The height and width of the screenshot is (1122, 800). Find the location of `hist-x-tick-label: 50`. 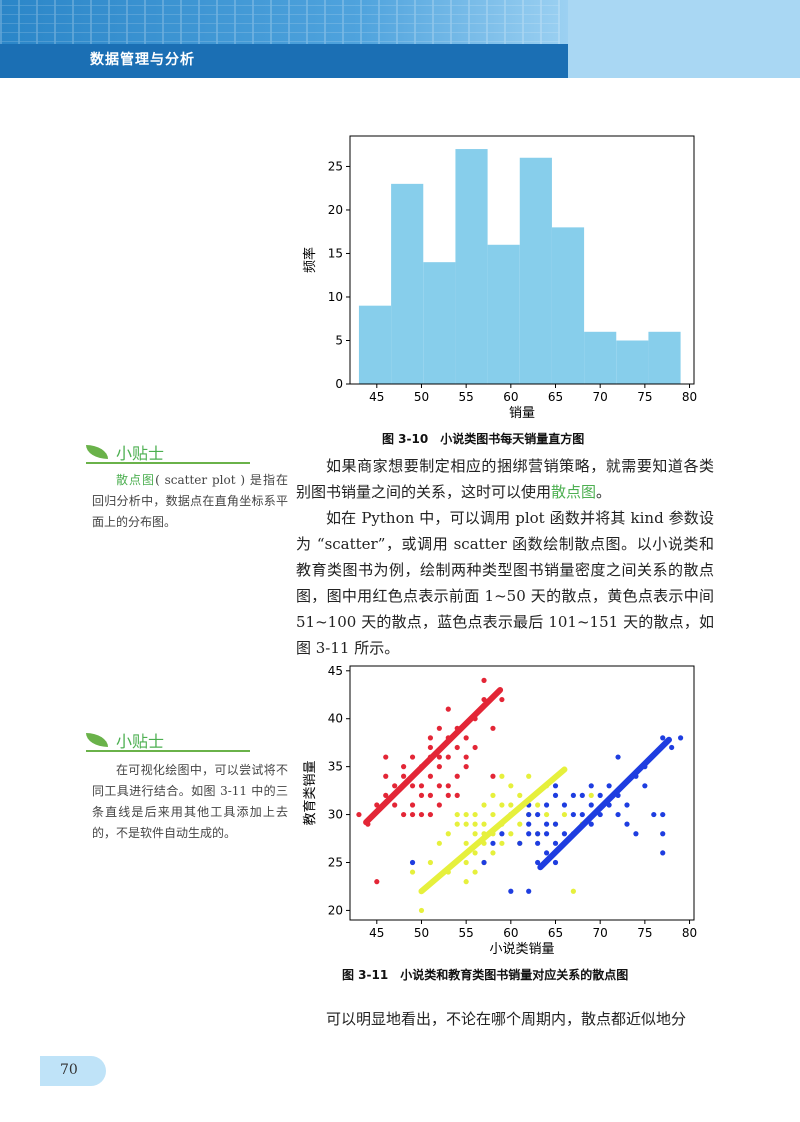

hist-x-tick-label: 50 is located at coordinates (421, 397).